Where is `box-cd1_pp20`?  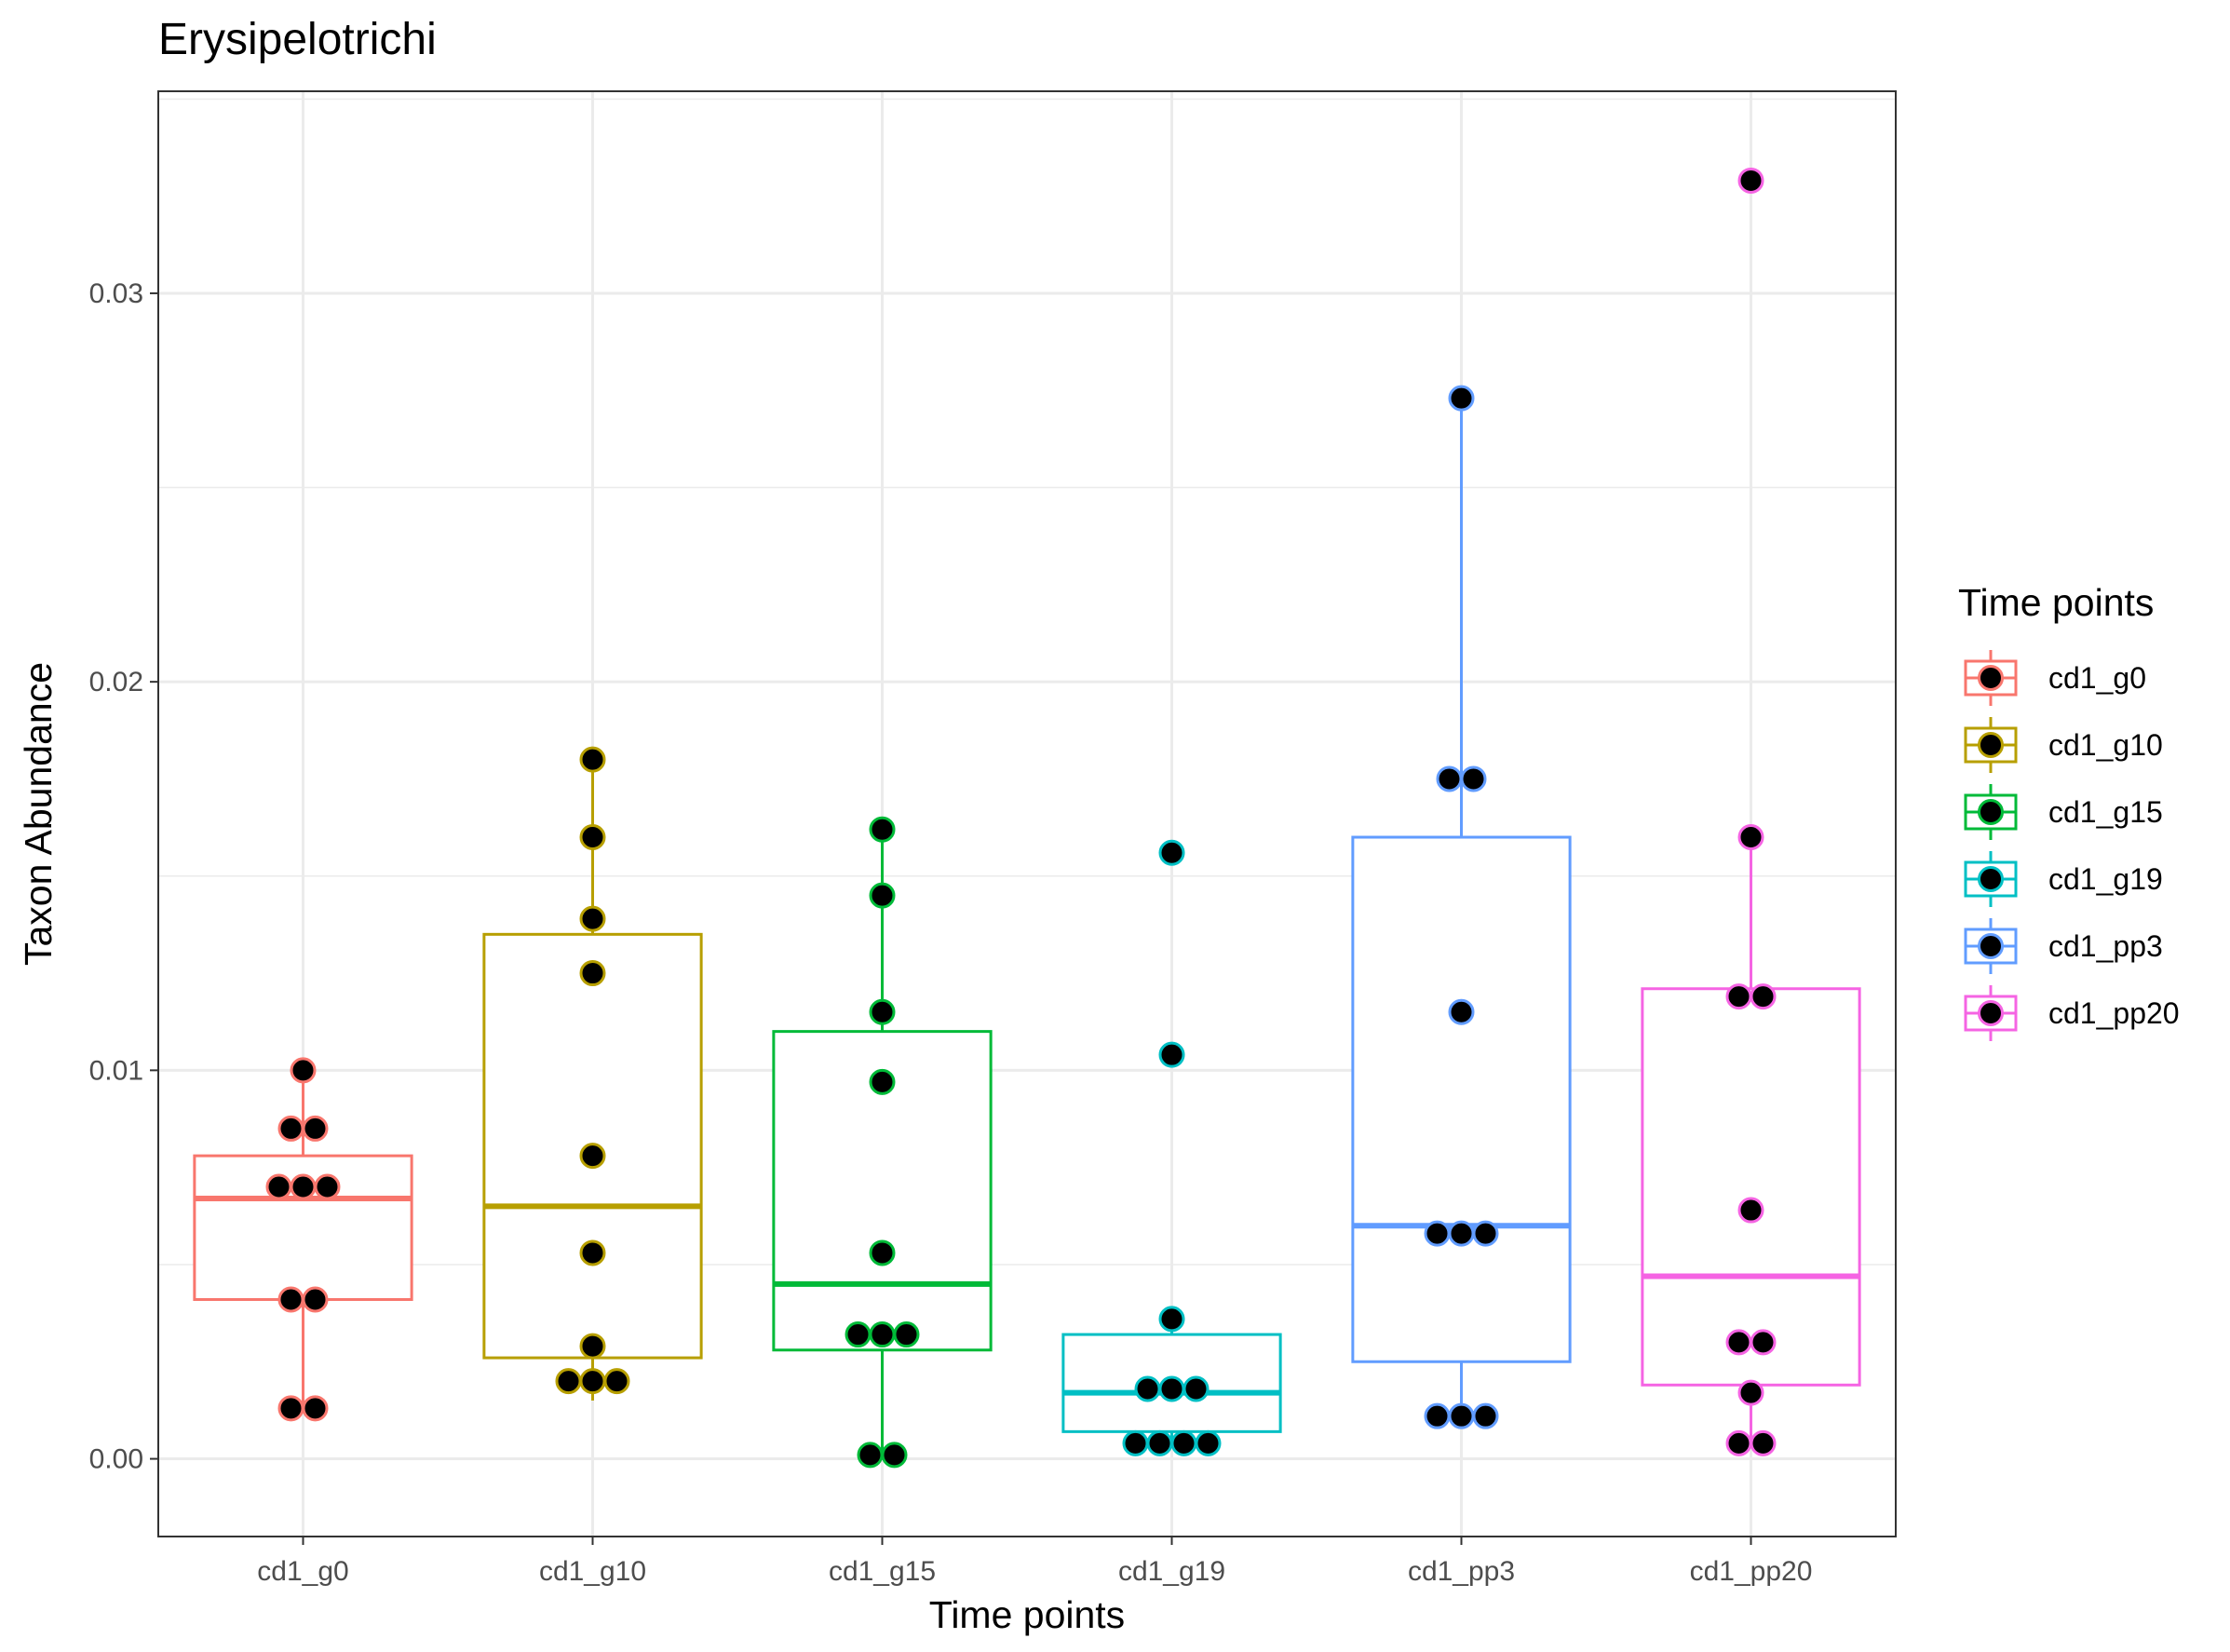 box-cd1_pp20 is located at coordinates (1751, 1140).